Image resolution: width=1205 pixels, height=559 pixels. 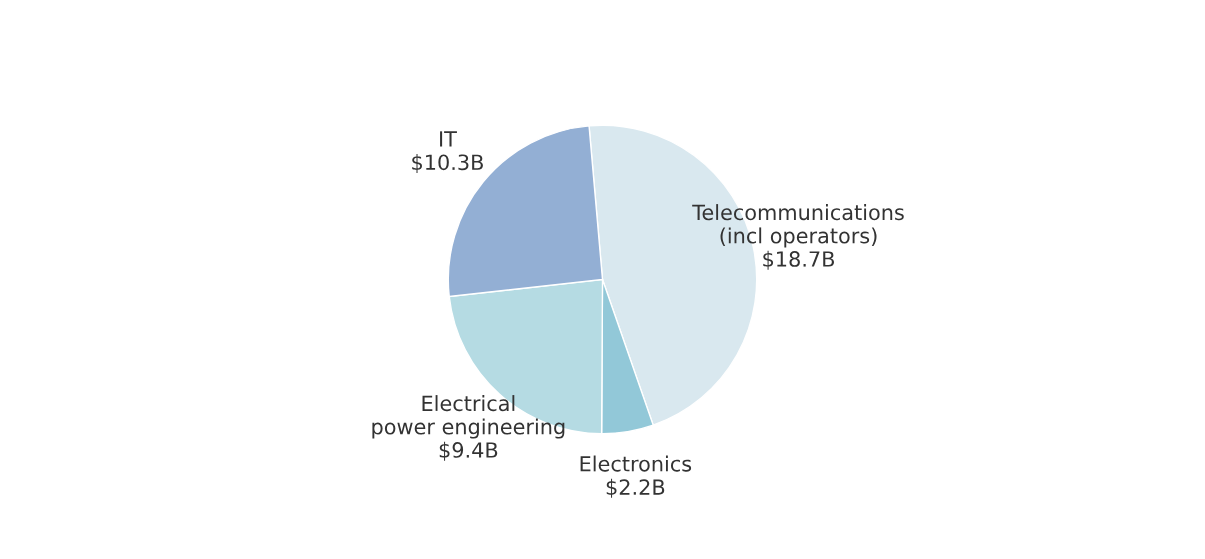 What do you see at coordinates (635, 488) in the screenshot?
I see `data-label: $2.2B` at bounding box center [635, 488].